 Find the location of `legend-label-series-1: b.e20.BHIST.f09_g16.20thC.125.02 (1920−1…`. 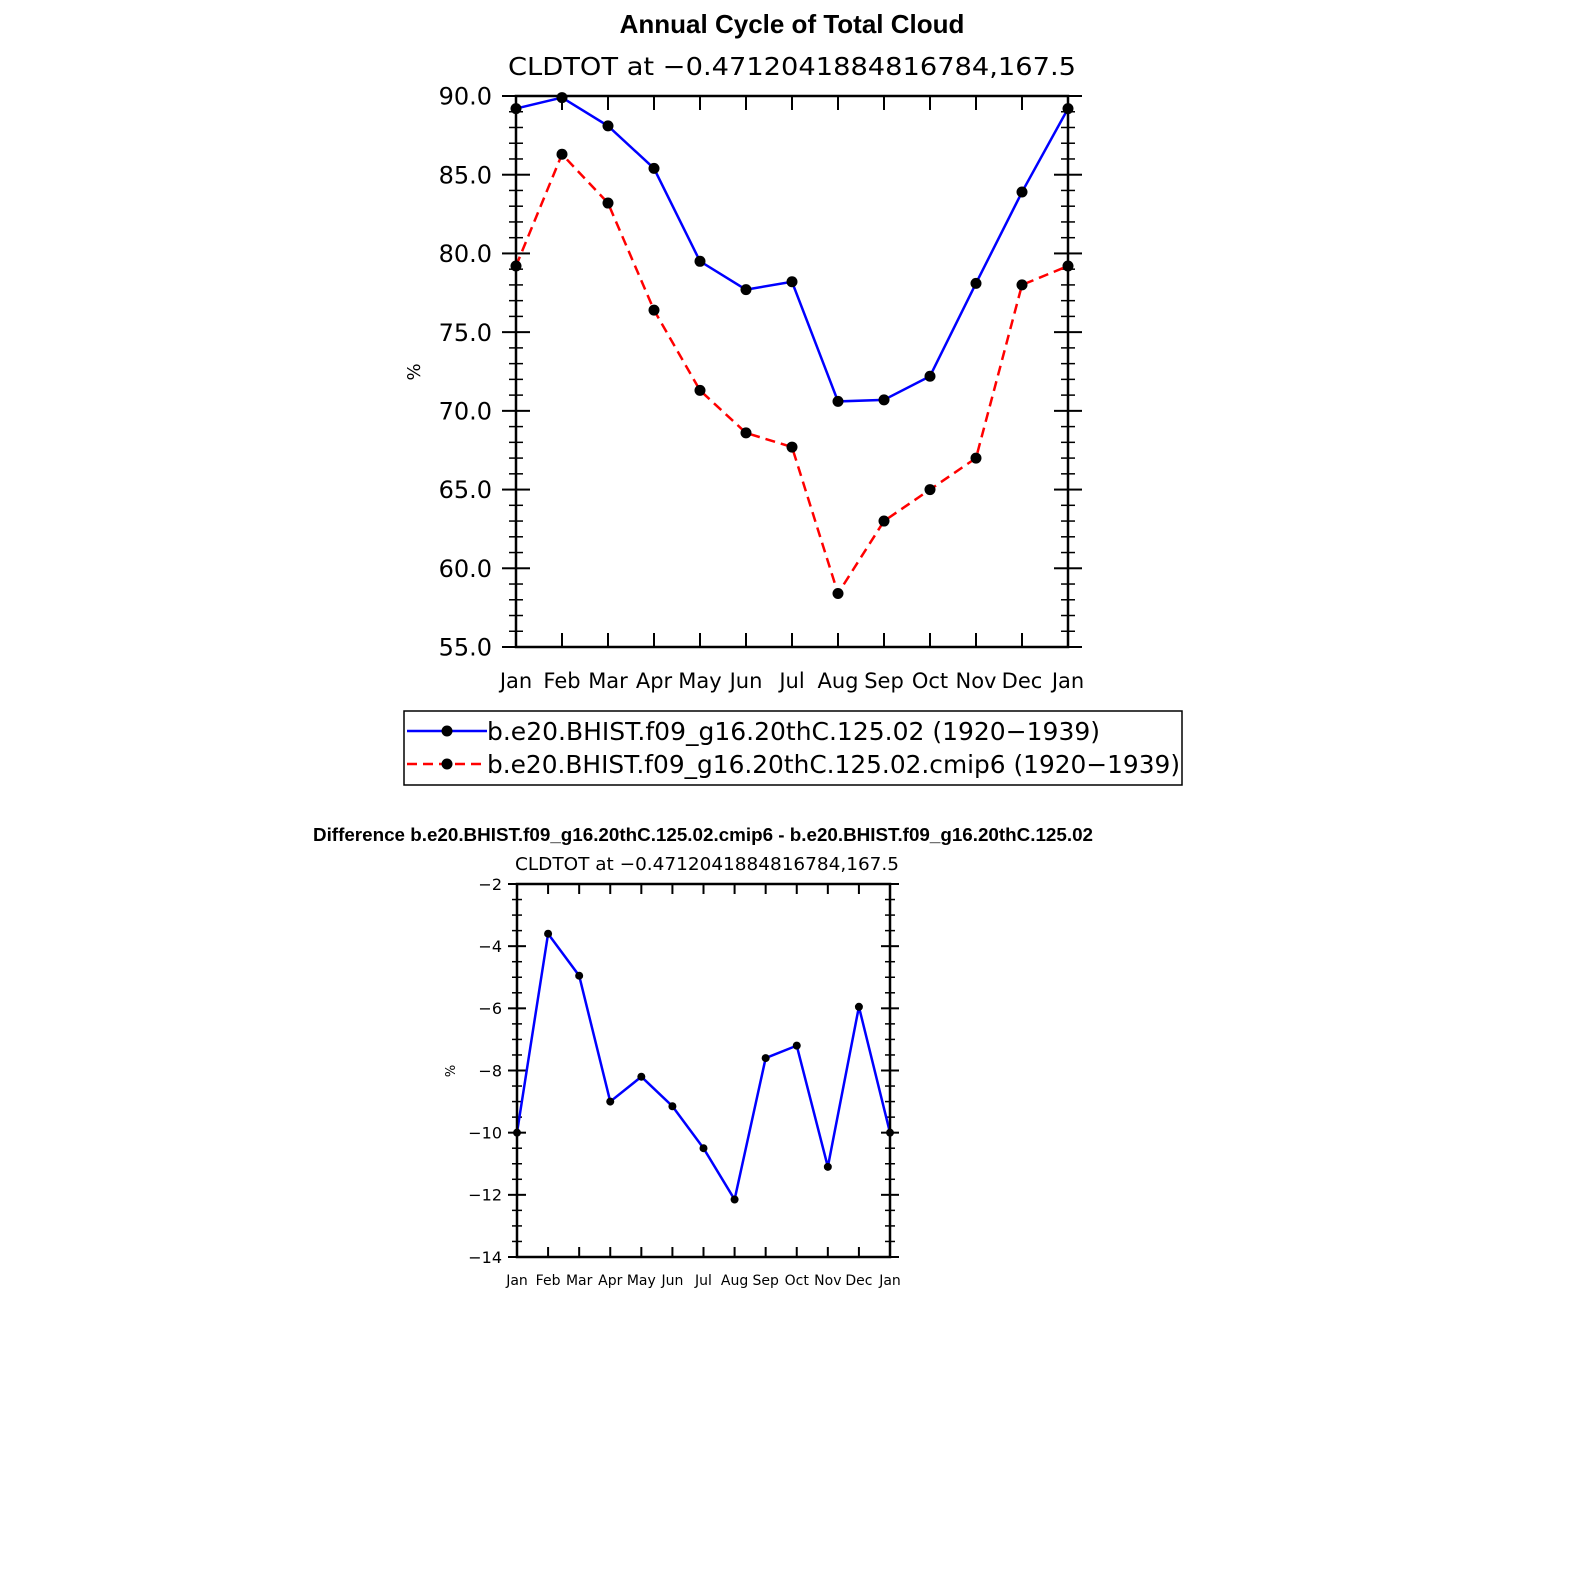

legend-label-series-1: b.e20.BHIST.f09_g16.20thC.125.02 (1920−1… is located at coordinates (793, 731).